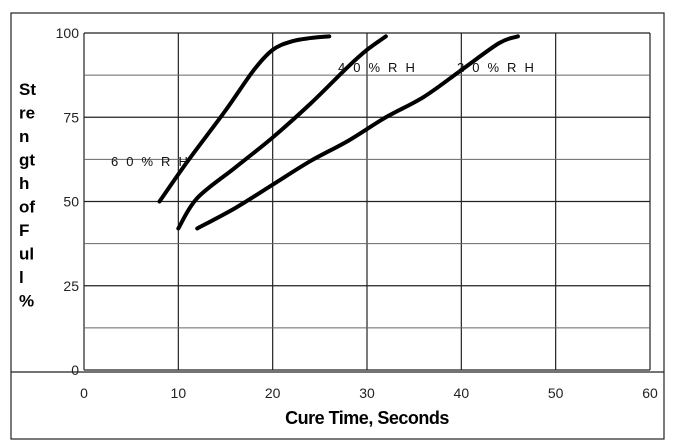 The height and width of the screenshot is (441, 675). What do you see at coordinates (377, 67) in the screenshot?
I see `series-label-40rh: 4 0 % R H` at bounding box center [377, 67].